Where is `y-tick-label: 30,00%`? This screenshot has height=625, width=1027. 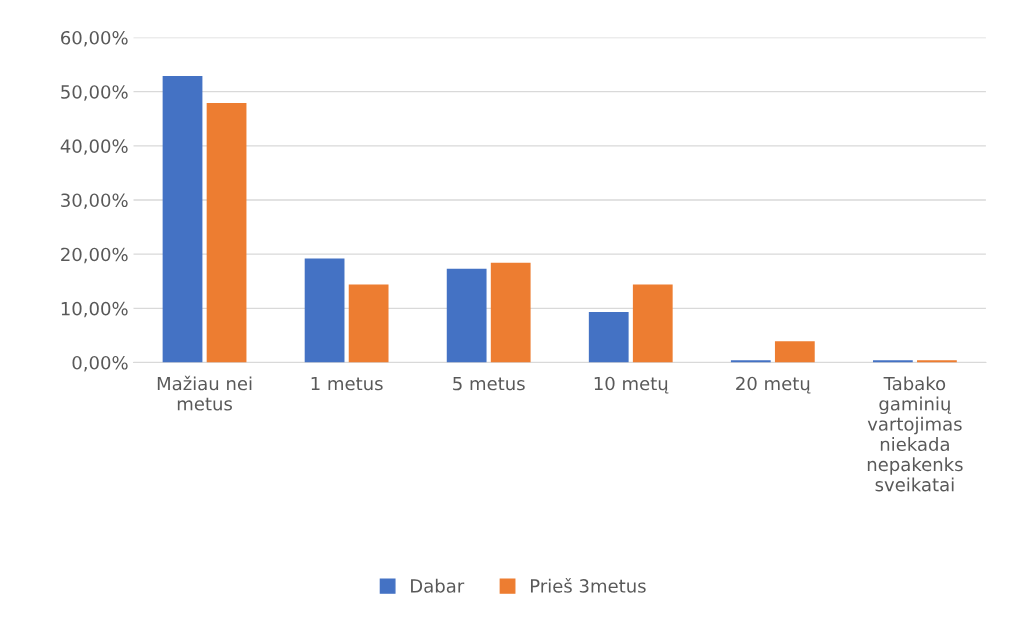
y-tick-label: 30,00% is located at coordinates (94, 201).